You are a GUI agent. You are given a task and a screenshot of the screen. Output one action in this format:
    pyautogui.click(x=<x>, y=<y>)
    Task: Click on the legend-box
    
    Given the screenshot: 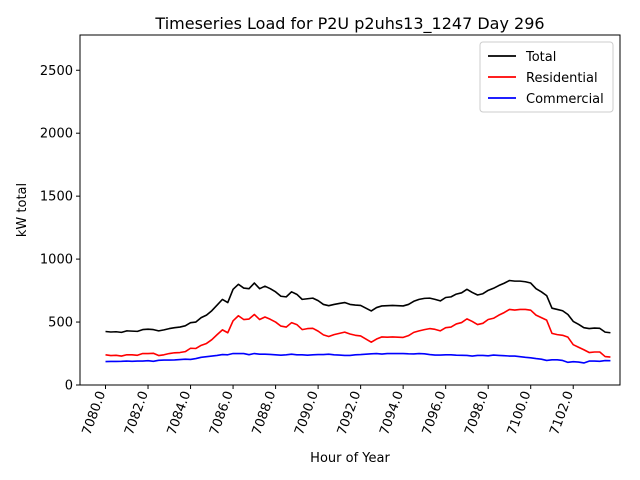 What is the action you would take?
    pyautogui.click(x=546, y=77)
    